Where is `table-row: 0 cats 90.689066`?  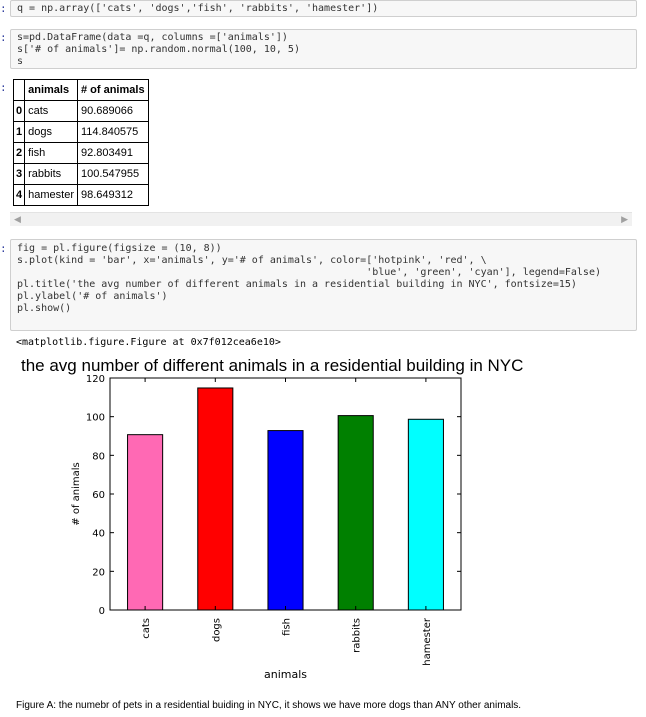
table-row: 0 cats 90.689066 is located at coordinates (80, 111).